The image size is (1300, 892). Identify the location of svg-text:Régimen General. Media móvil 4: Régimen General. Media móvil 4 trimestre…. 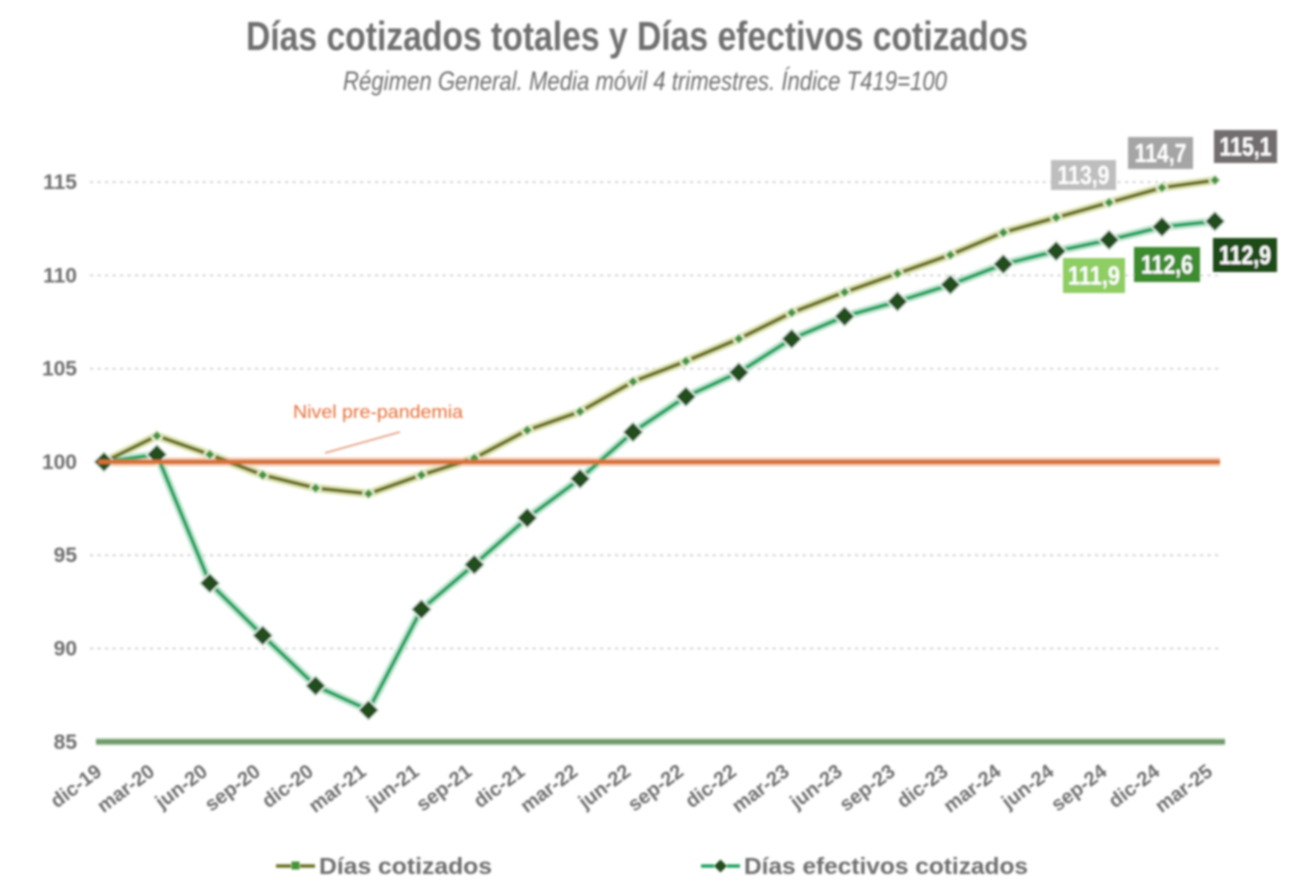
(645, 81).